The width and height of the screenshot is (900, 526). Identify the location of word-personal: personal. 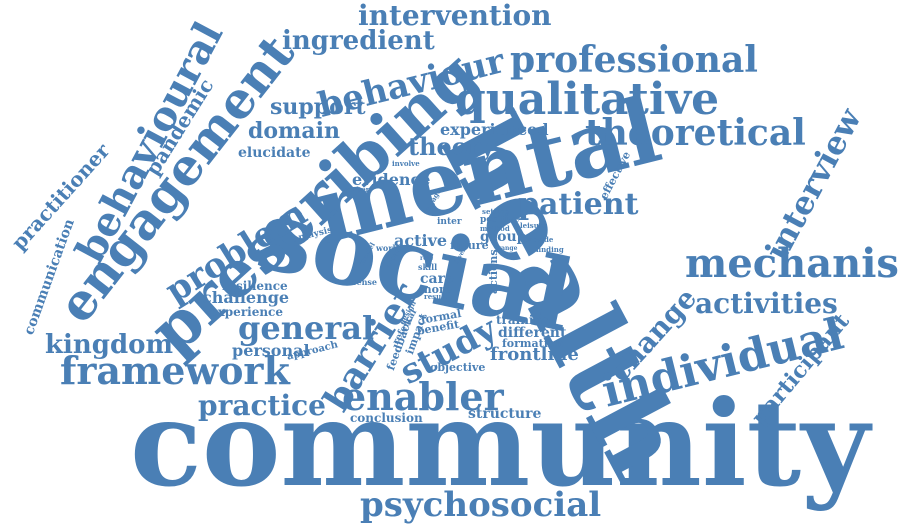
(271, 350).